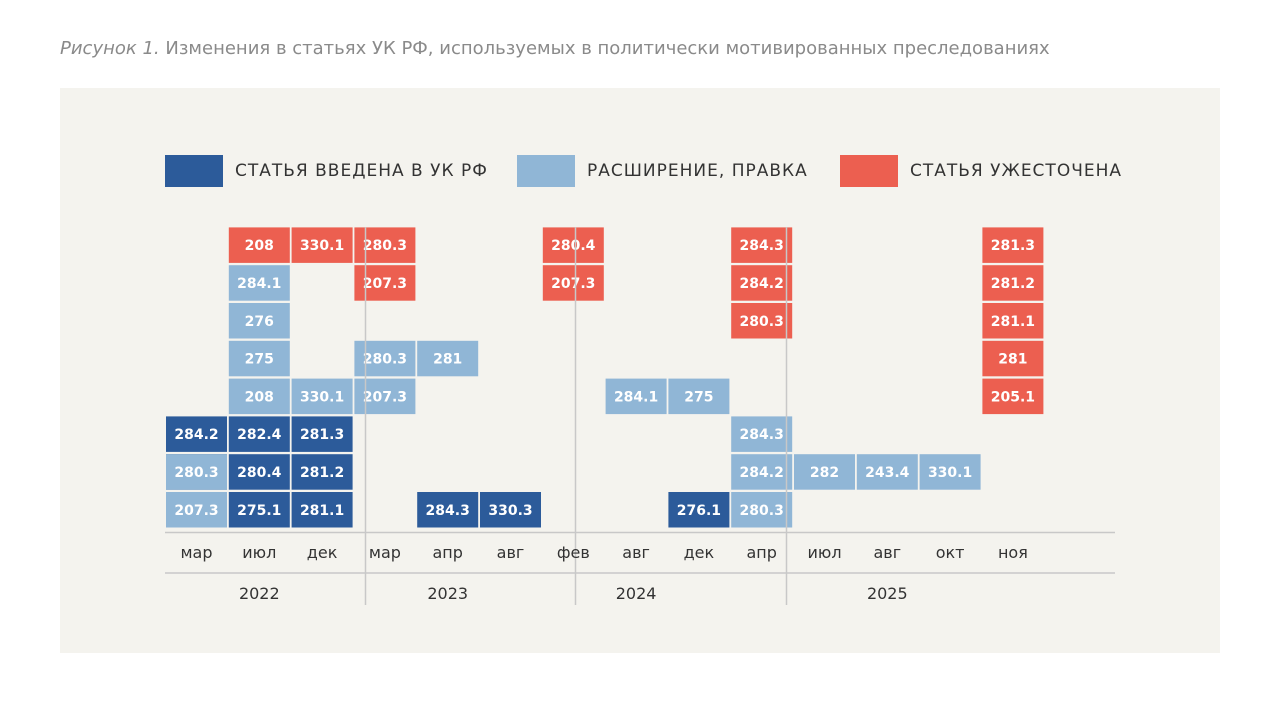 This screenshot has height=720, width=1280. Describe the element at coordinates (1016, 171) in the screenshot. I see `legend-label-tightened: СТАТЬЯ УЖЕСТОЧЕНА` at that location.